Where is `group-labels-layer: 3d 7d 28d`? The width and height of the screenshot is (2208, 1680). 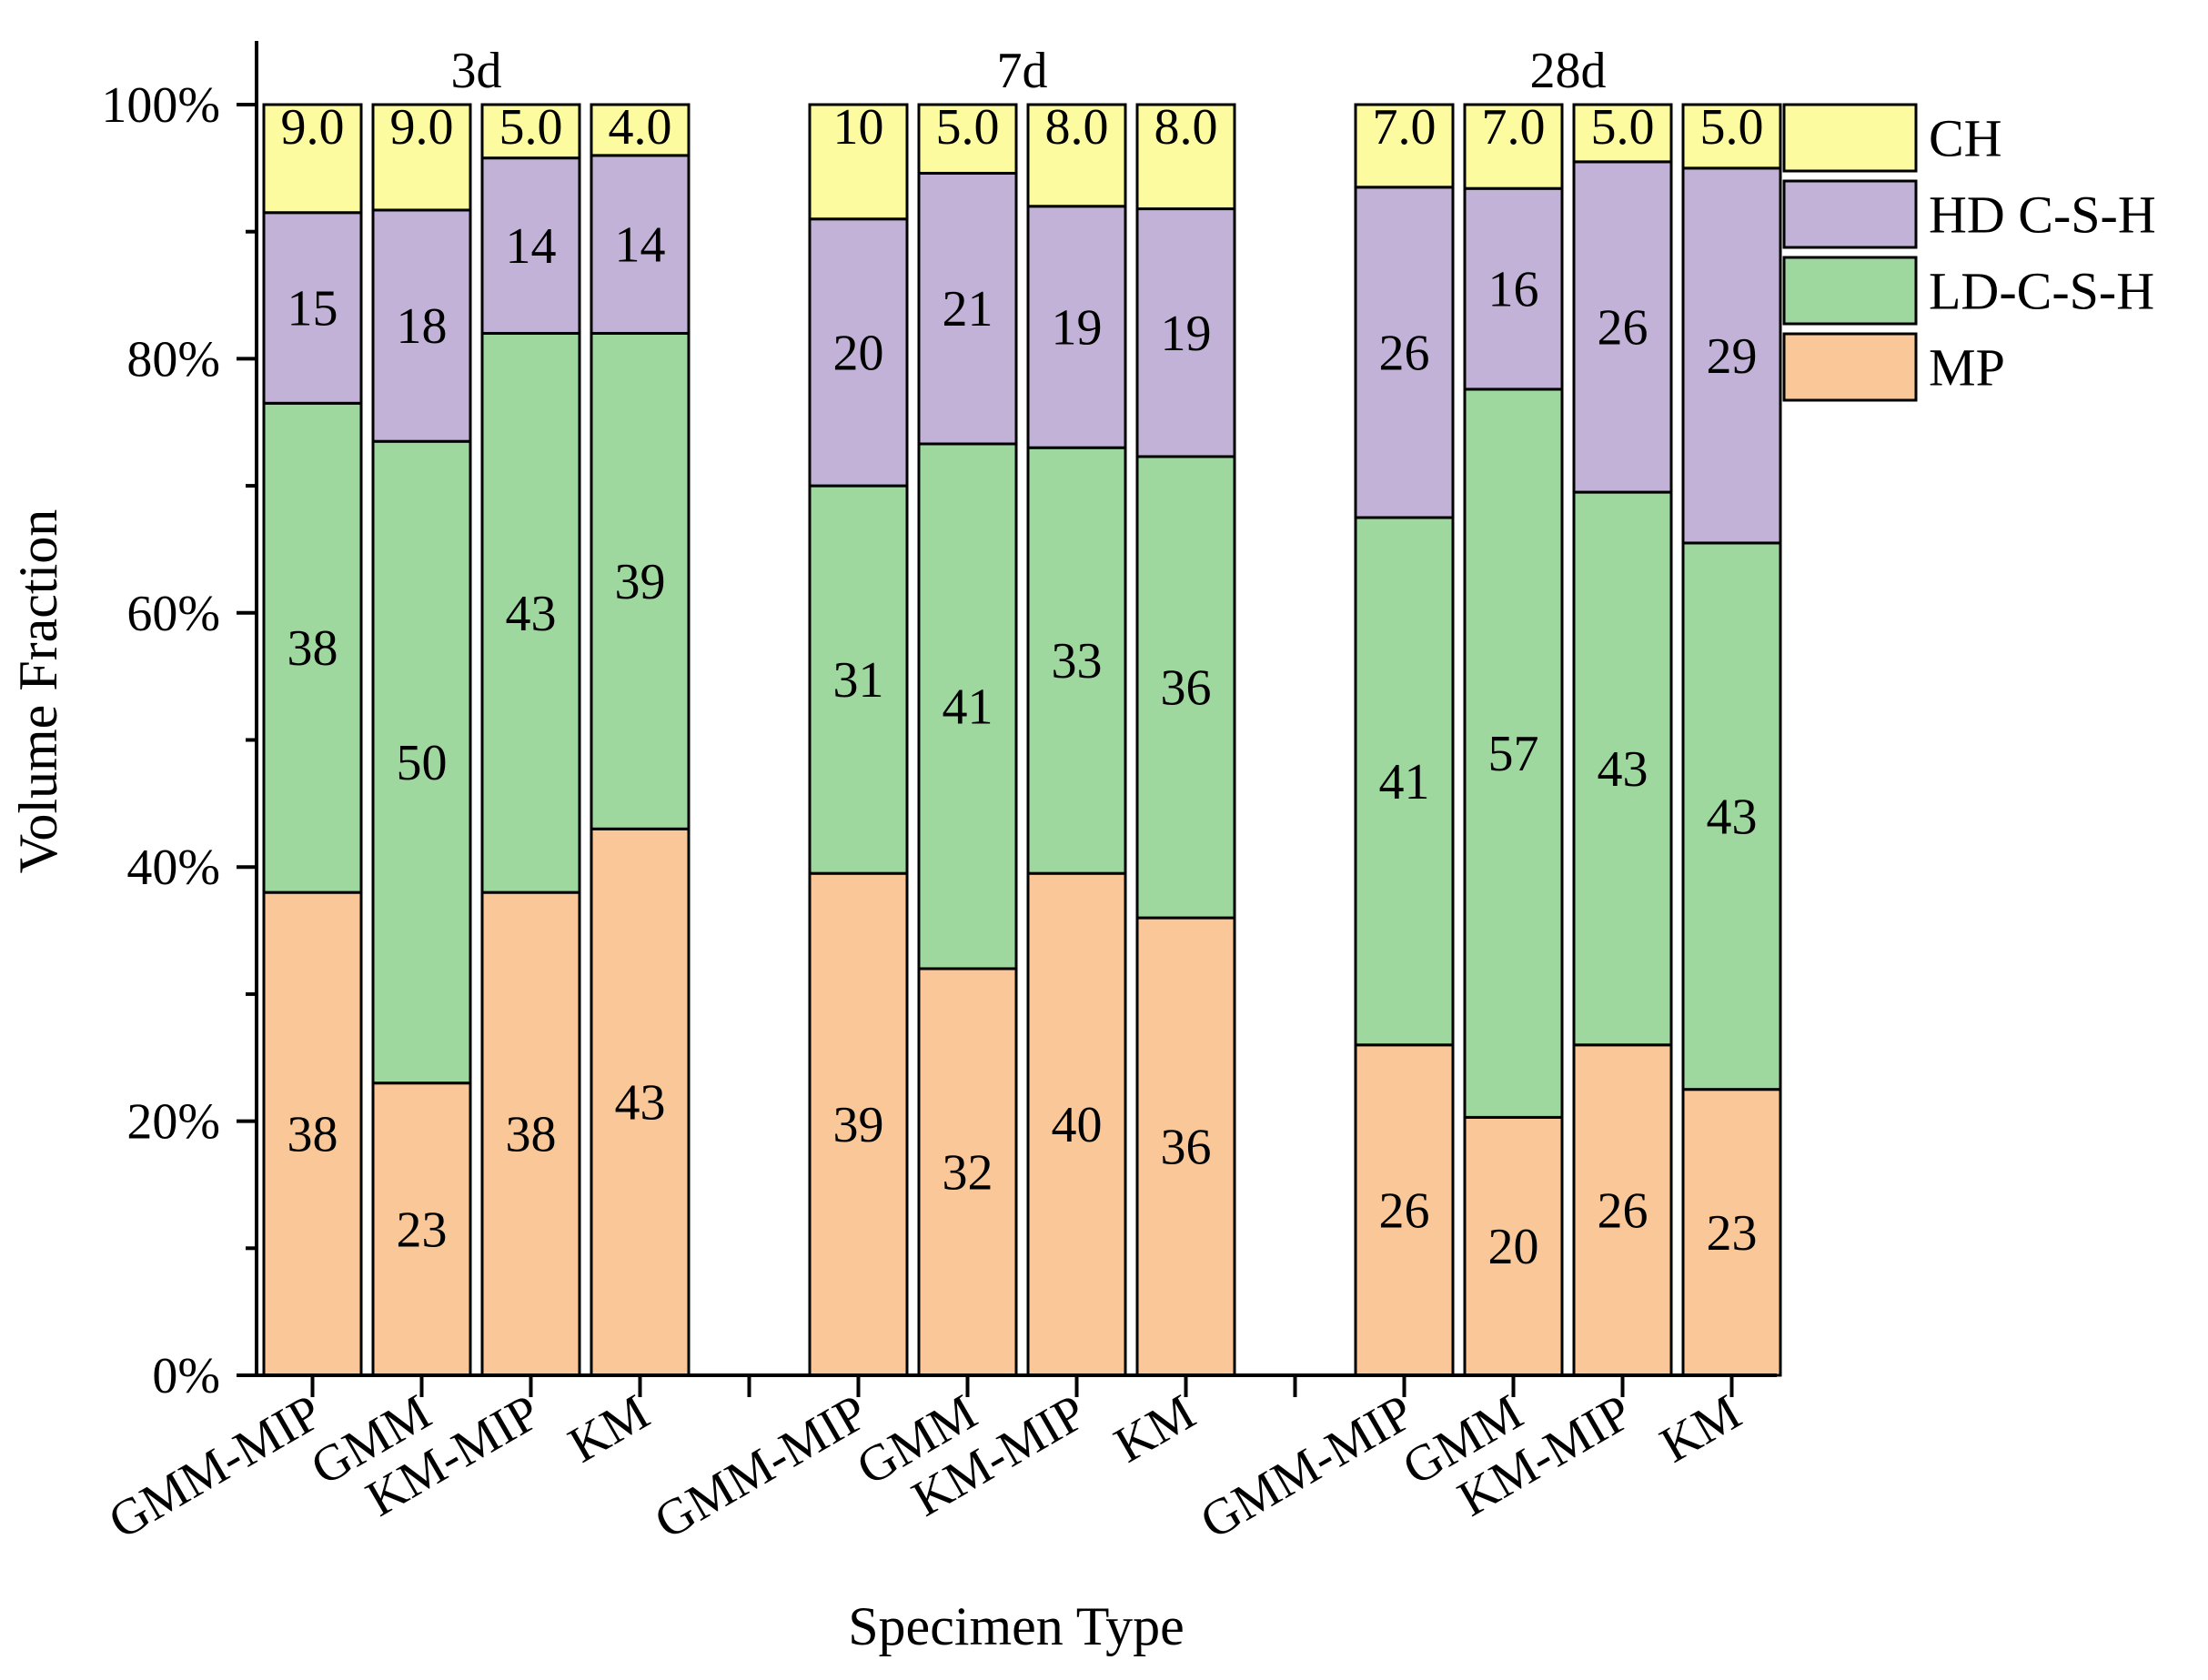
group-labels-layer: 3d 7d 28d is located at coordinates (1029, 71).